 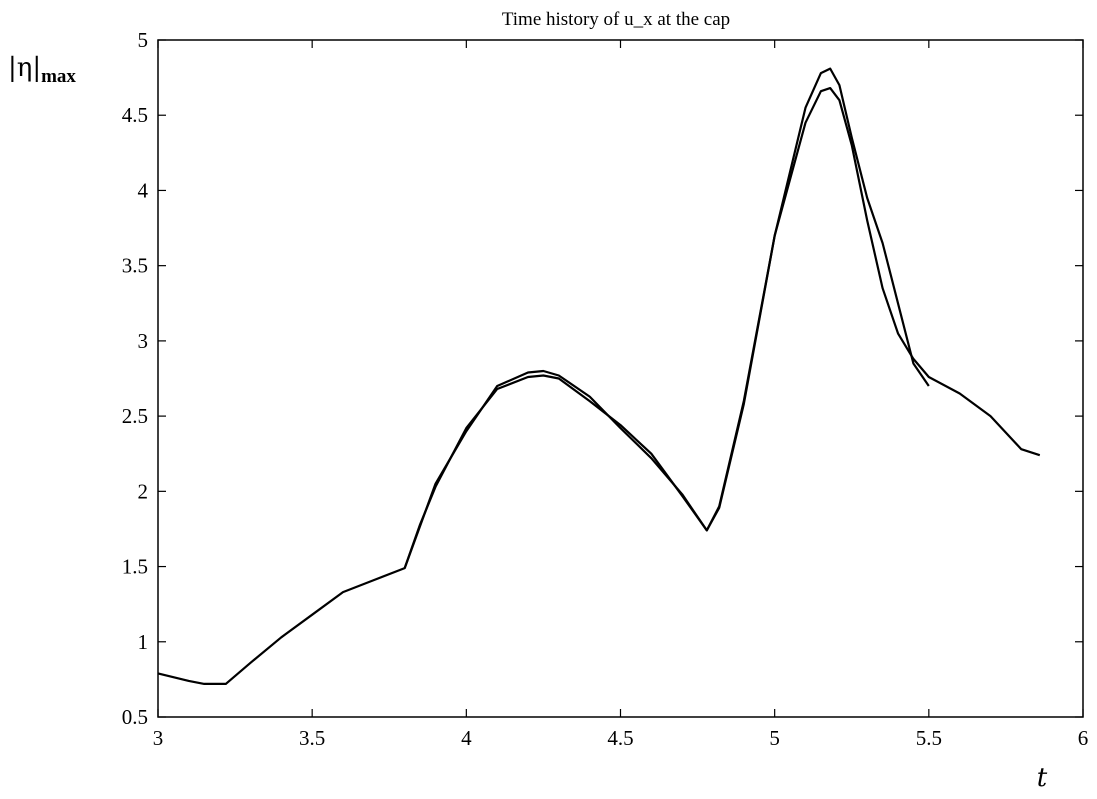 What do you see at coordinates (135, 567) in the screenshot?
I see `y-tick-label: 1.5` at bounding box center [135, 567].